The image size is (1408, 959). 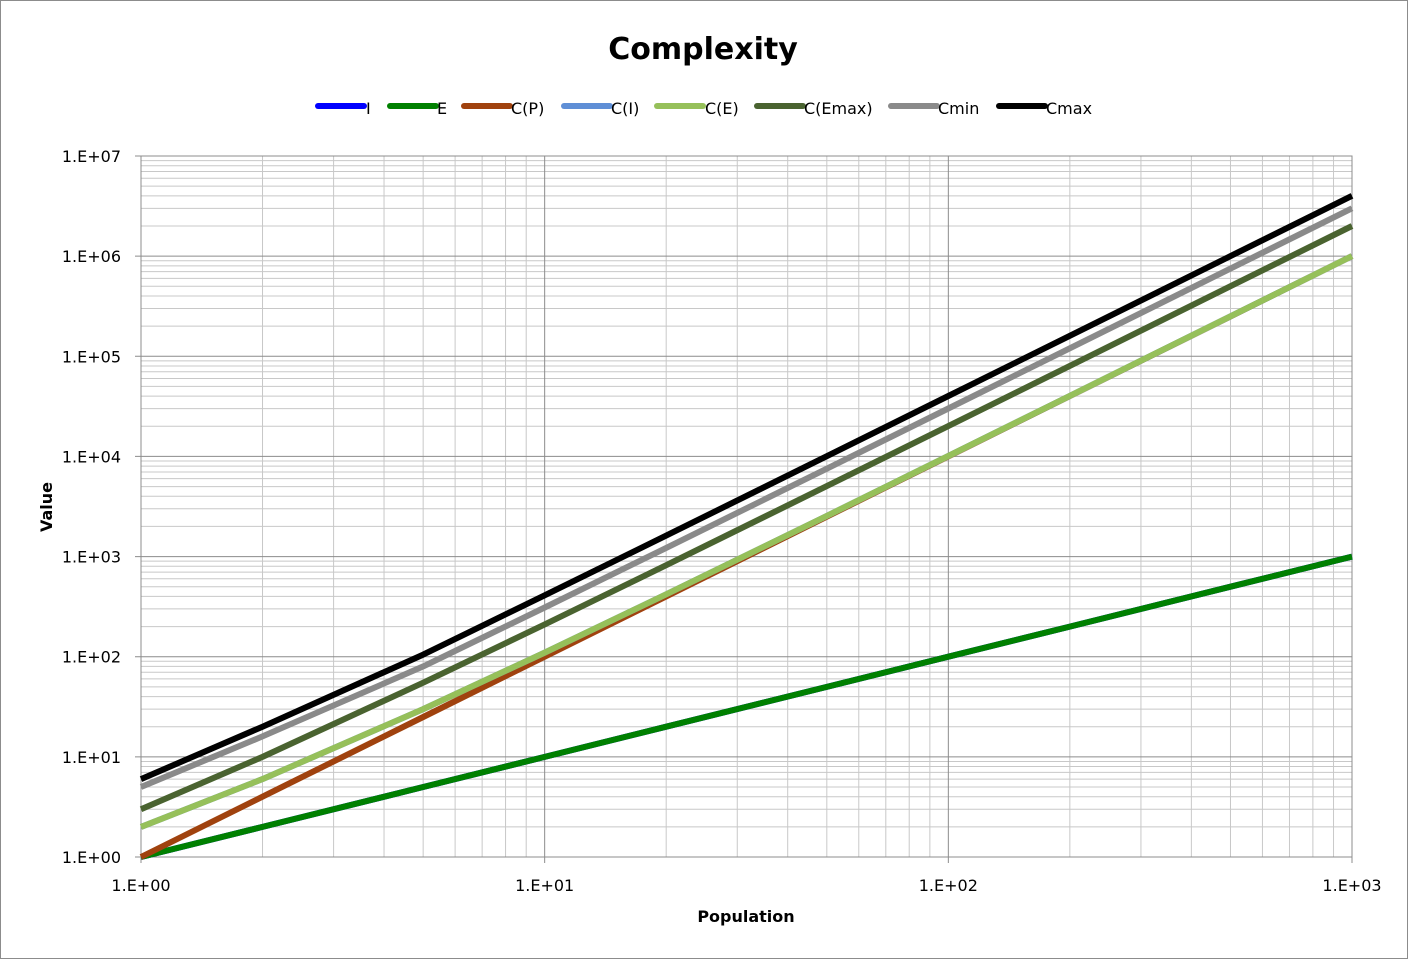 What do you see at coordinates (140, 885) in the screenshot?
I see `x-tick-label: 1.E+00` at bounding box center [140, 885].